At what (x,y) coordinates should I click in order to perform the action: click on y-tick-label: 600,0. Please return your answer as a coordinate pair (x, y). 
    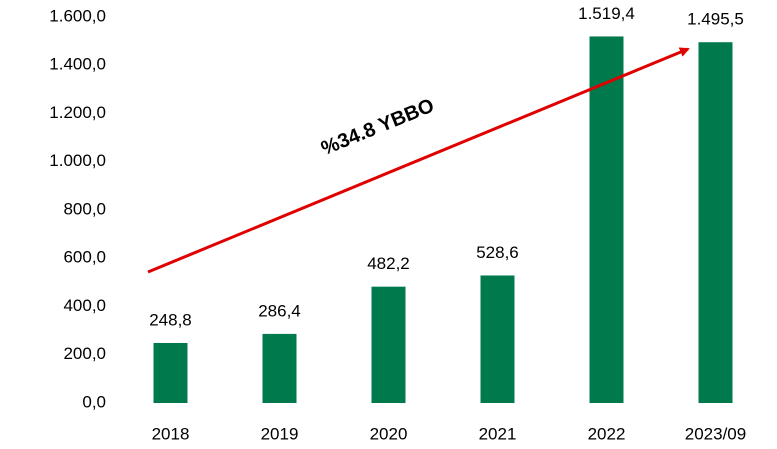
    Looking at the image, I should click on (84, 257).